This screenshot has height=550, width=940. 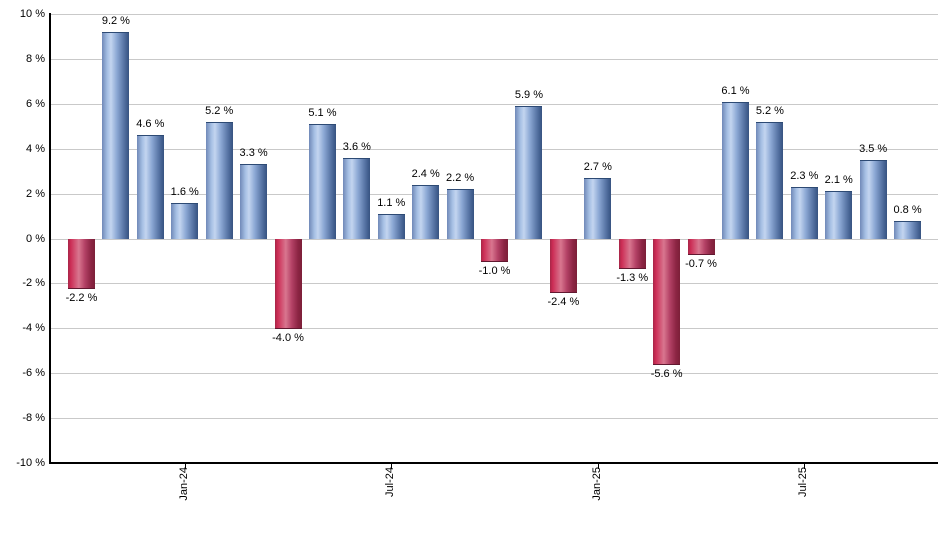 What do you see at coordinates (460, 178) in the screenshot?
I see `bar-value-label: 2.2 %` at bounding box center [460, 178].